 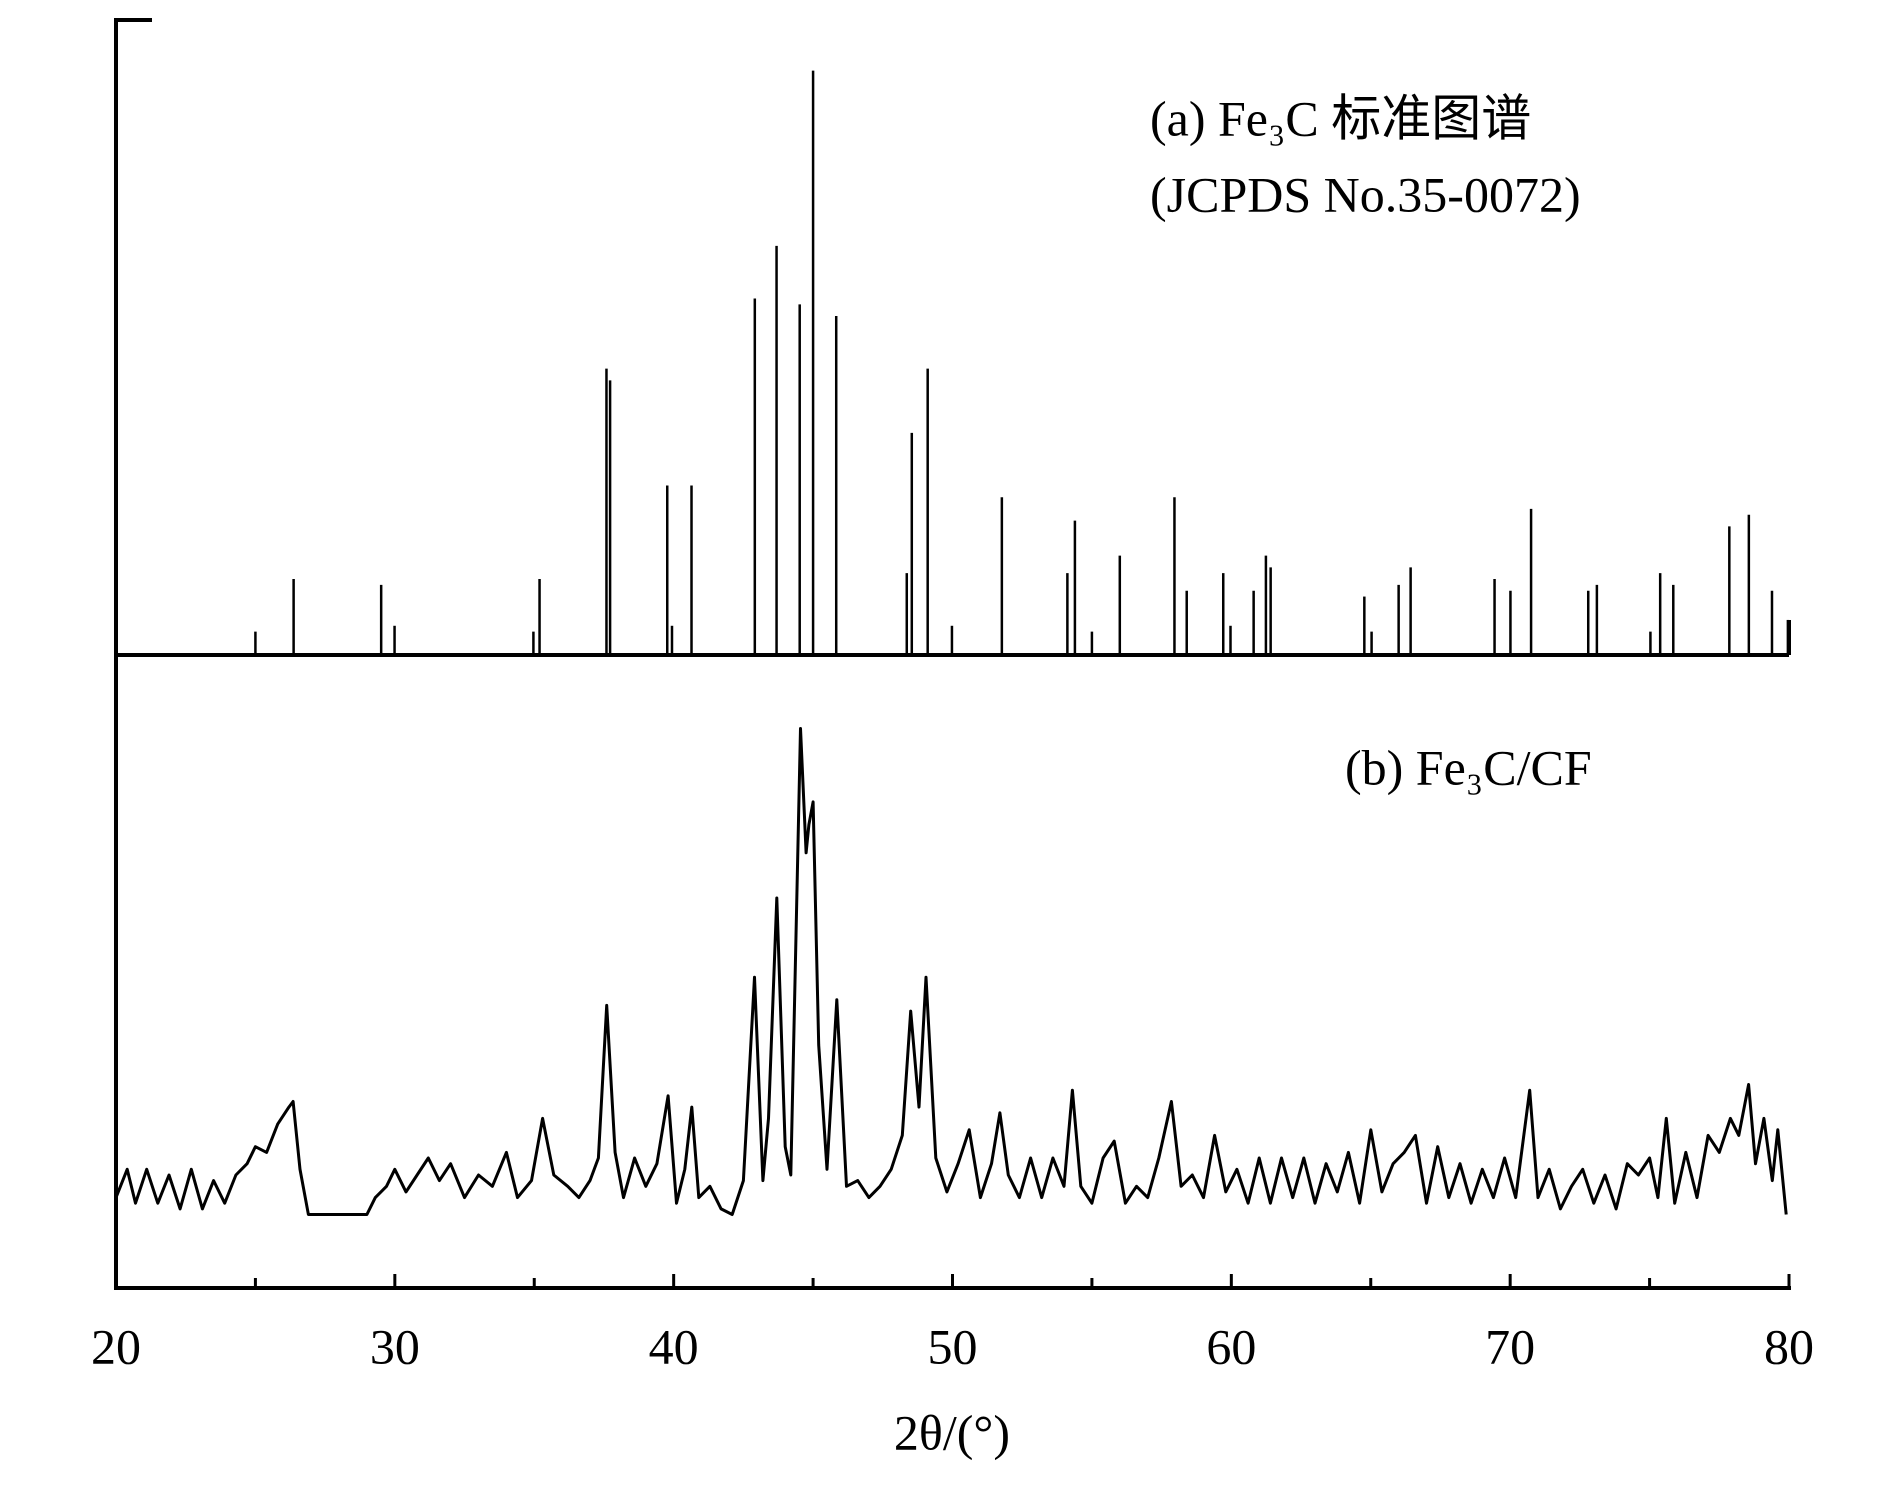 I want to click on x-tick-label: 40, so click(x=674, y=1346).